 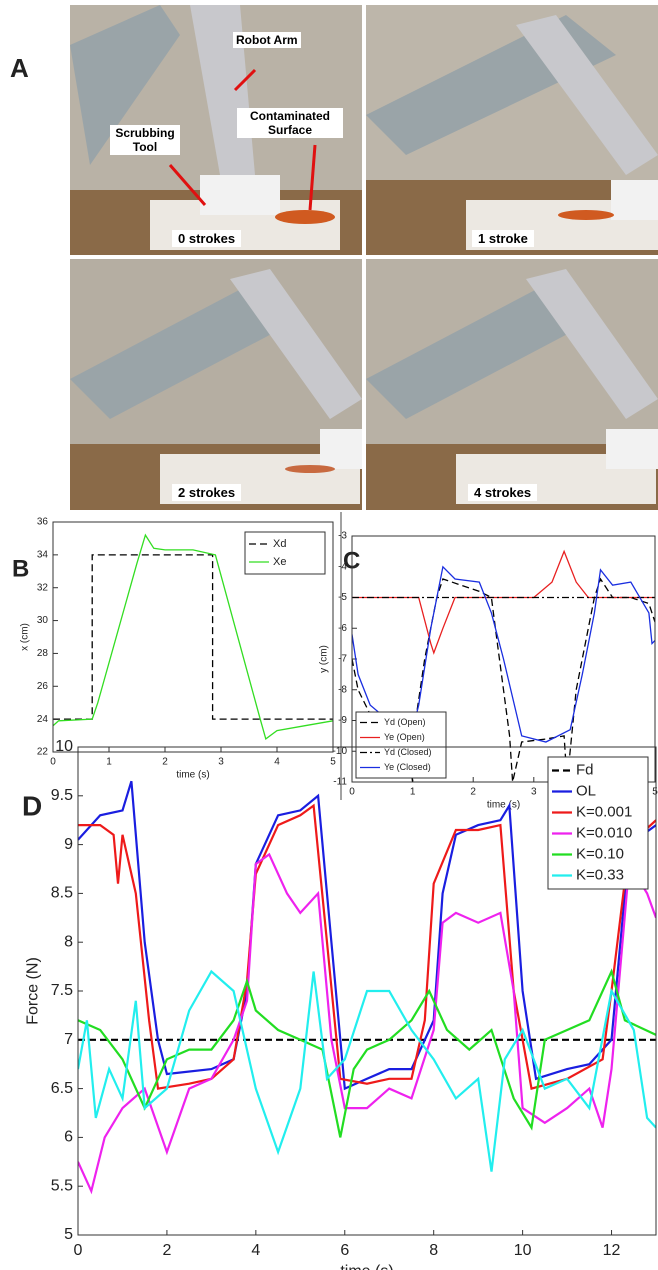 What do you see at coordinates (43, 686) in the screenshot?
I see `y-tick-label: 26` at bounding box center [43, 686].